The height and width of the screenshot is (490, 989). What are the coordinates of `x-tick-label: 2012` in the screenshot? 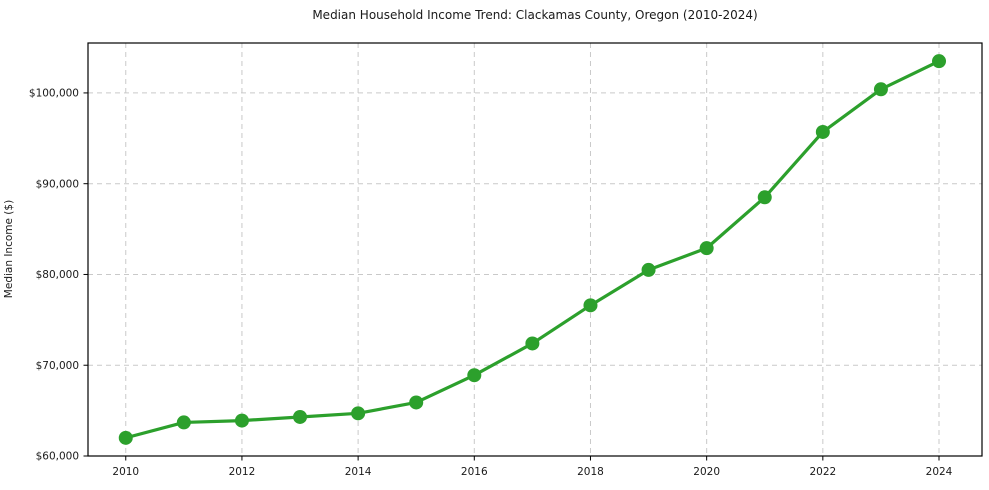 It's located at (242, 472).